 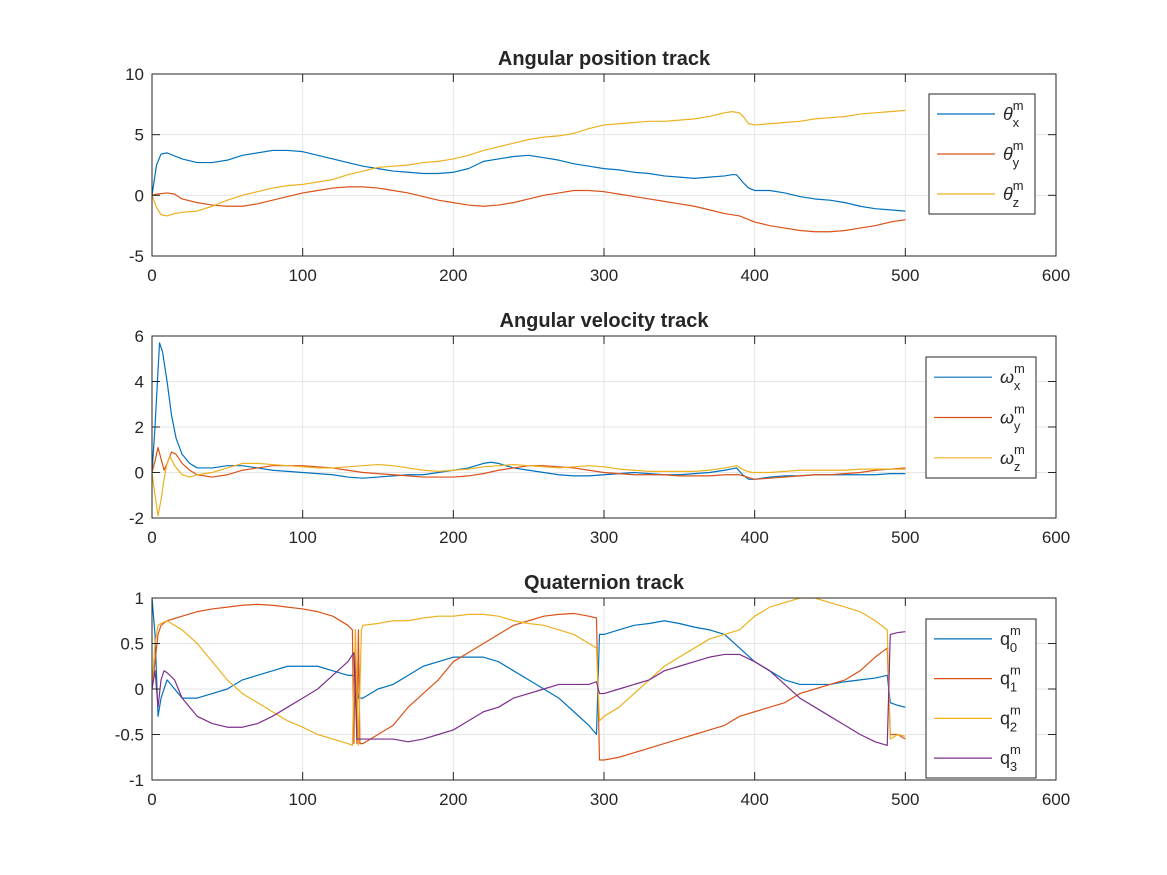 I want to click on legend-label-3: qm 3, so click(x=1010, y=758).